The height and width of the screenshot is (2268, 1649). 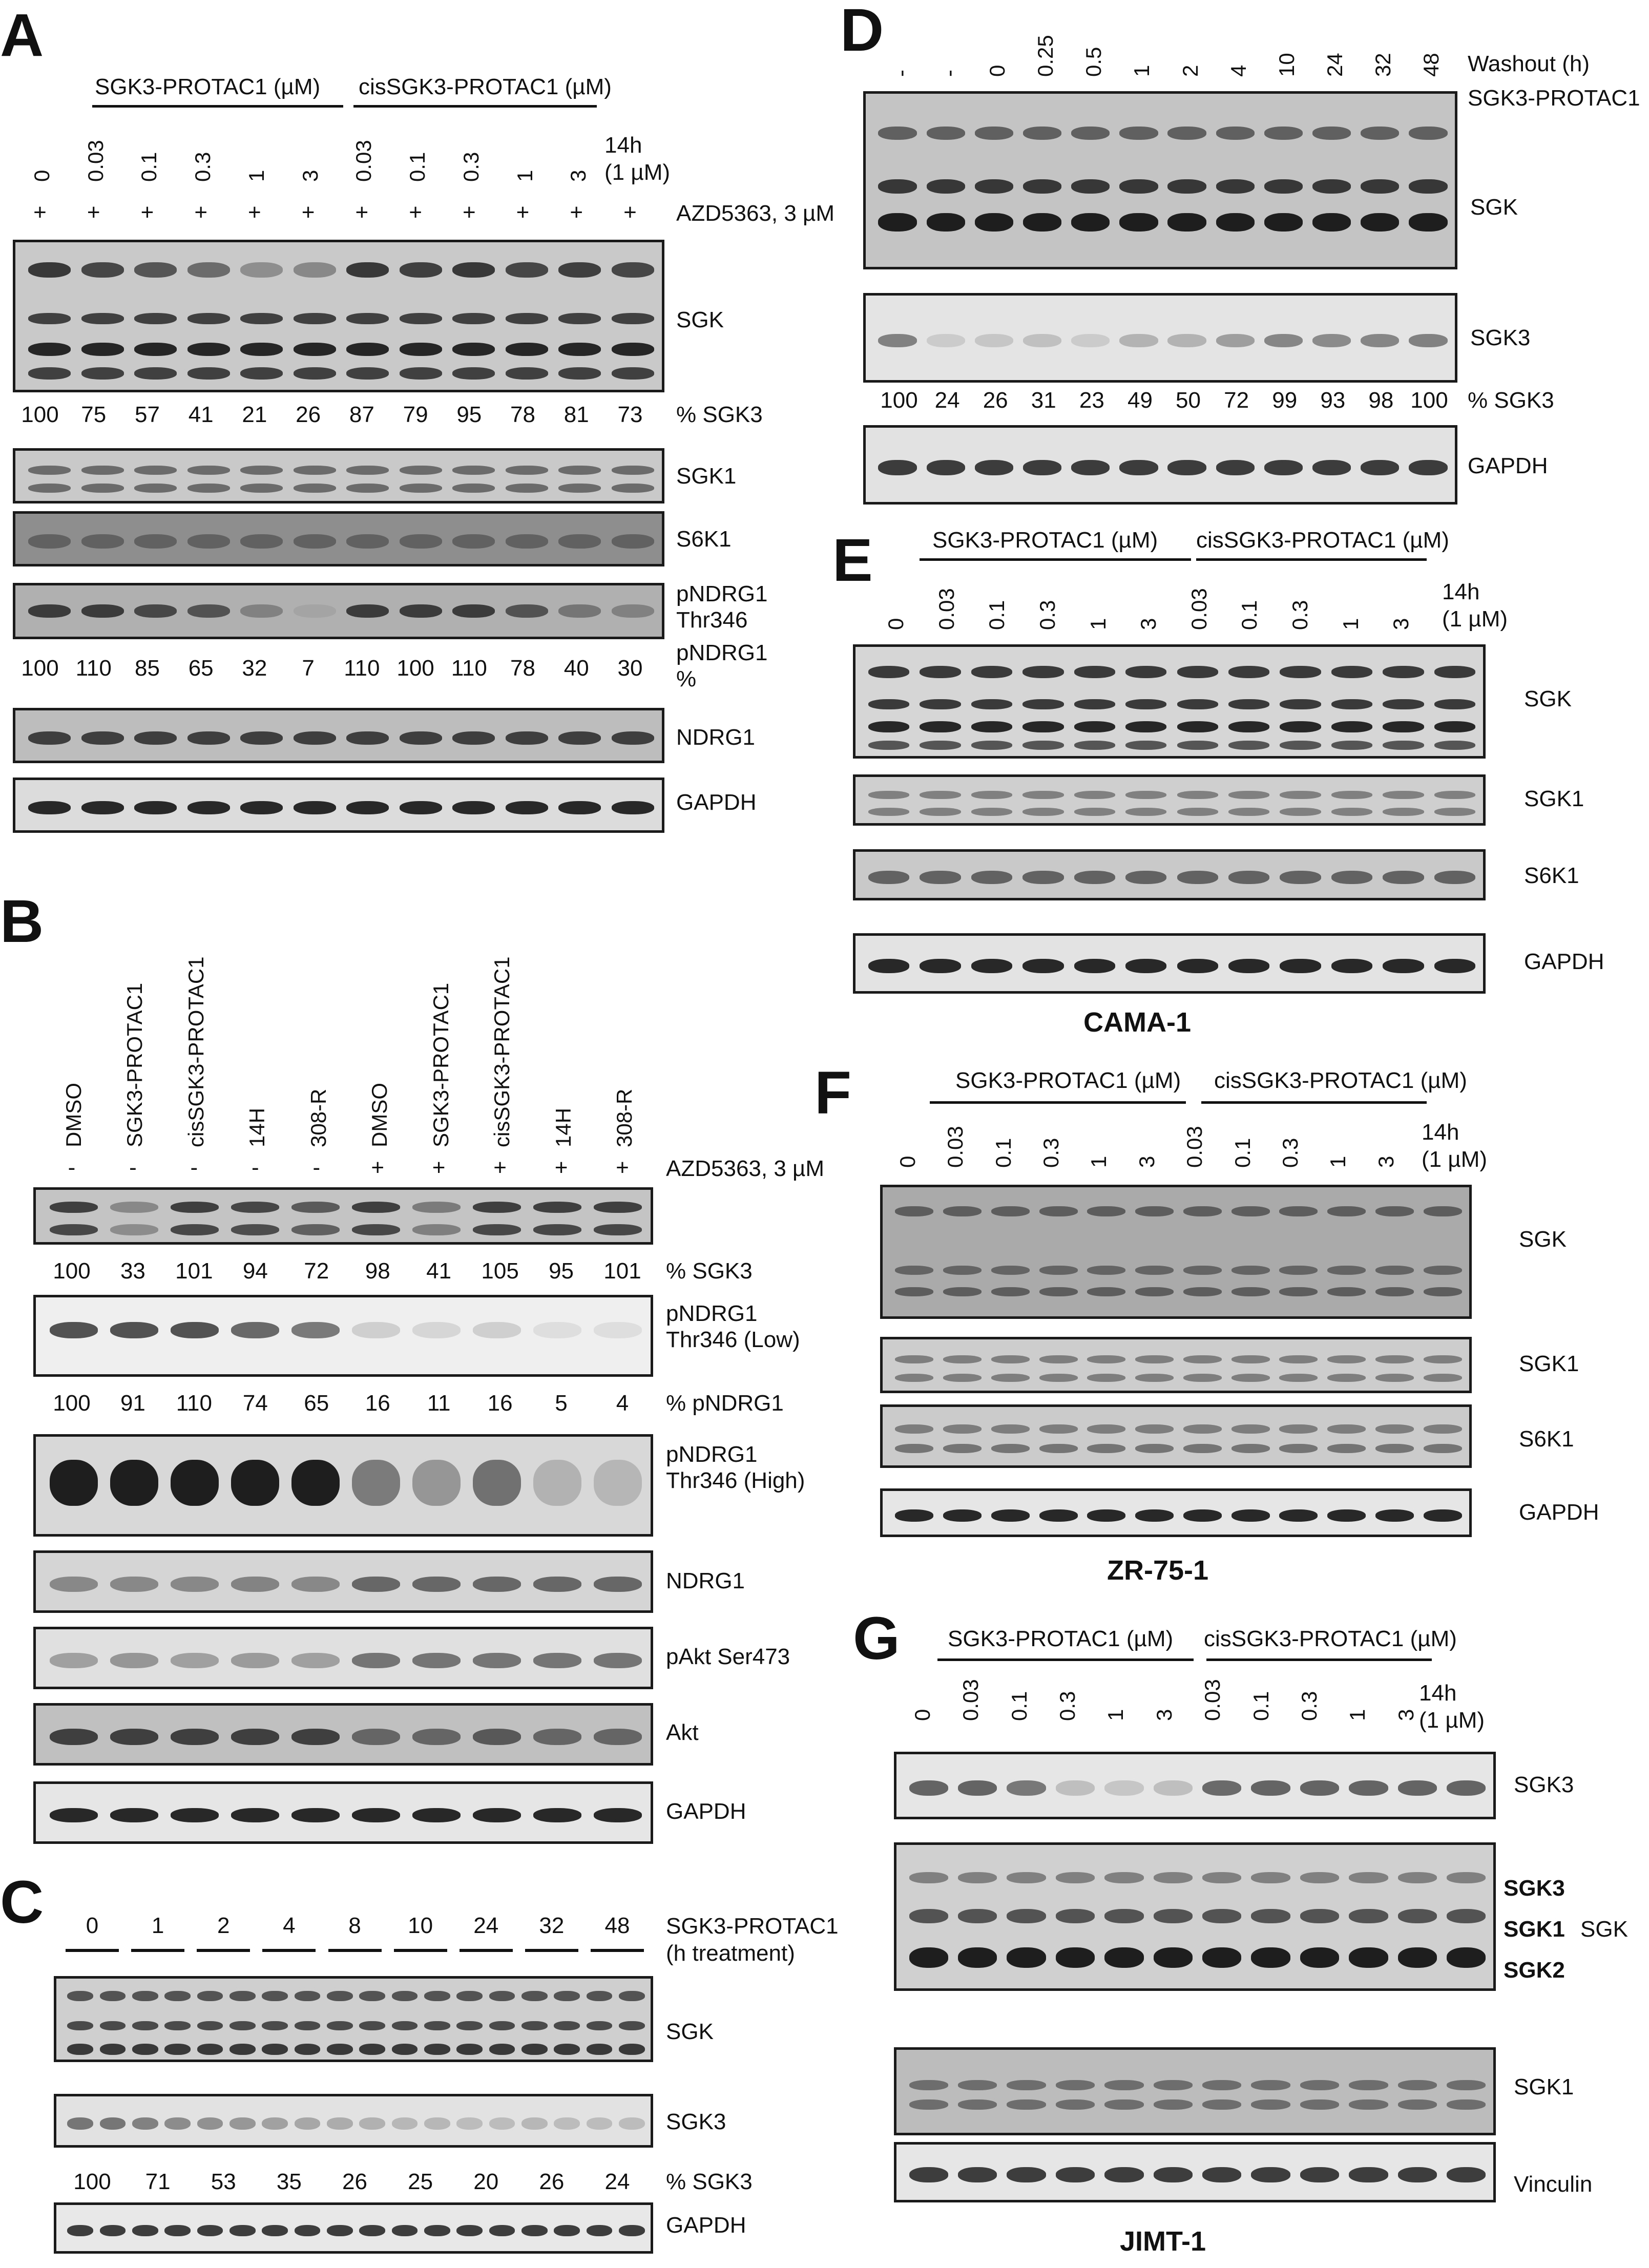 What do you see at coordinates (133, 1167) in the screenshot?
I see `treatment-sign: -` at bounding box center [133, 1167].